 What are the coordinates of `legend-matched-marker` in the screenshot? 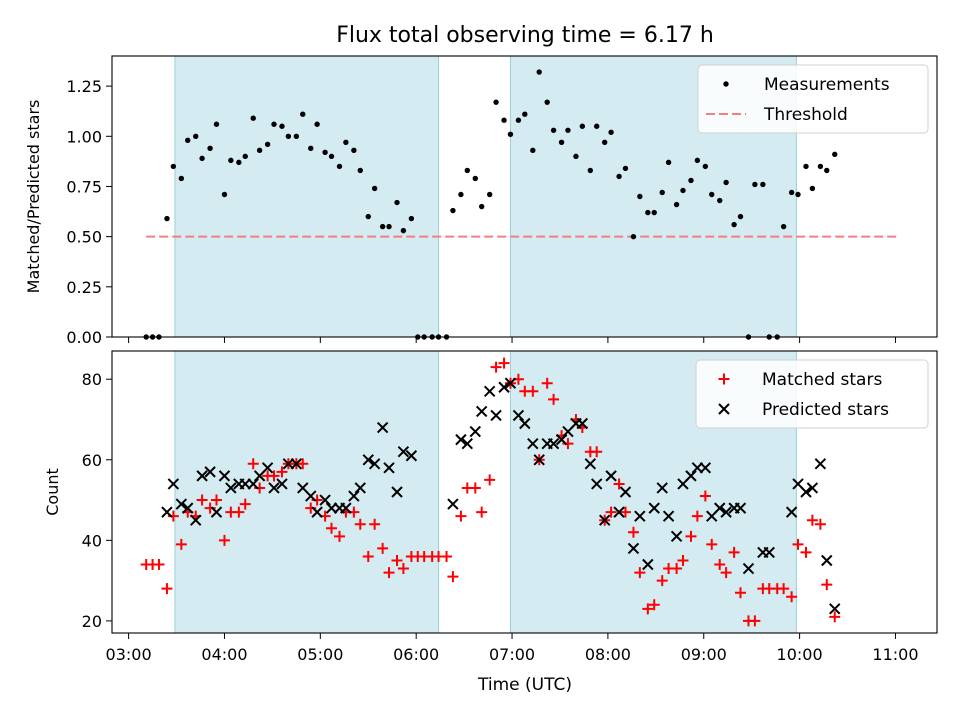 It's located at (724, 379).